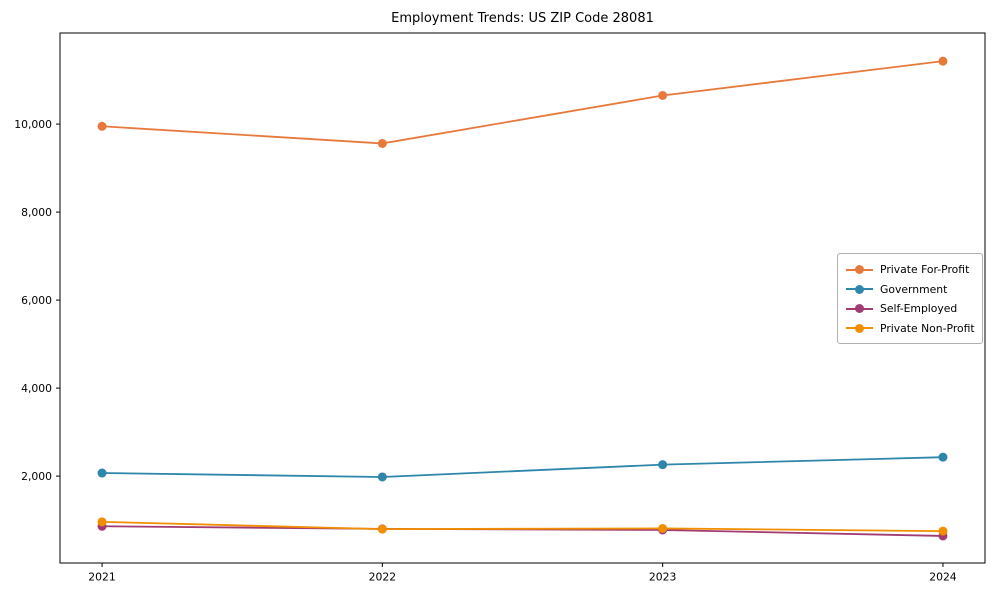 This screenshot has height=600, width=1000. What do you see at coordinates (36, 300) in the screenshot?
I see `y-tick-label: 6,000` at bounding box center [36, 300].